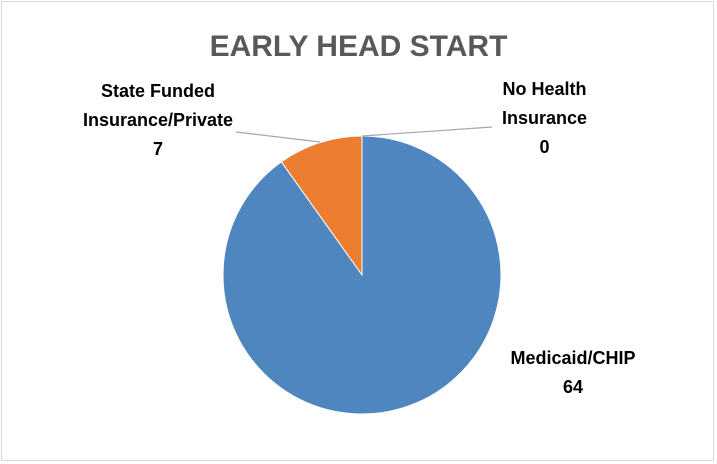 This screenshot has height=464, width=717. I want to click on value-label: 7, so click(157, 149).